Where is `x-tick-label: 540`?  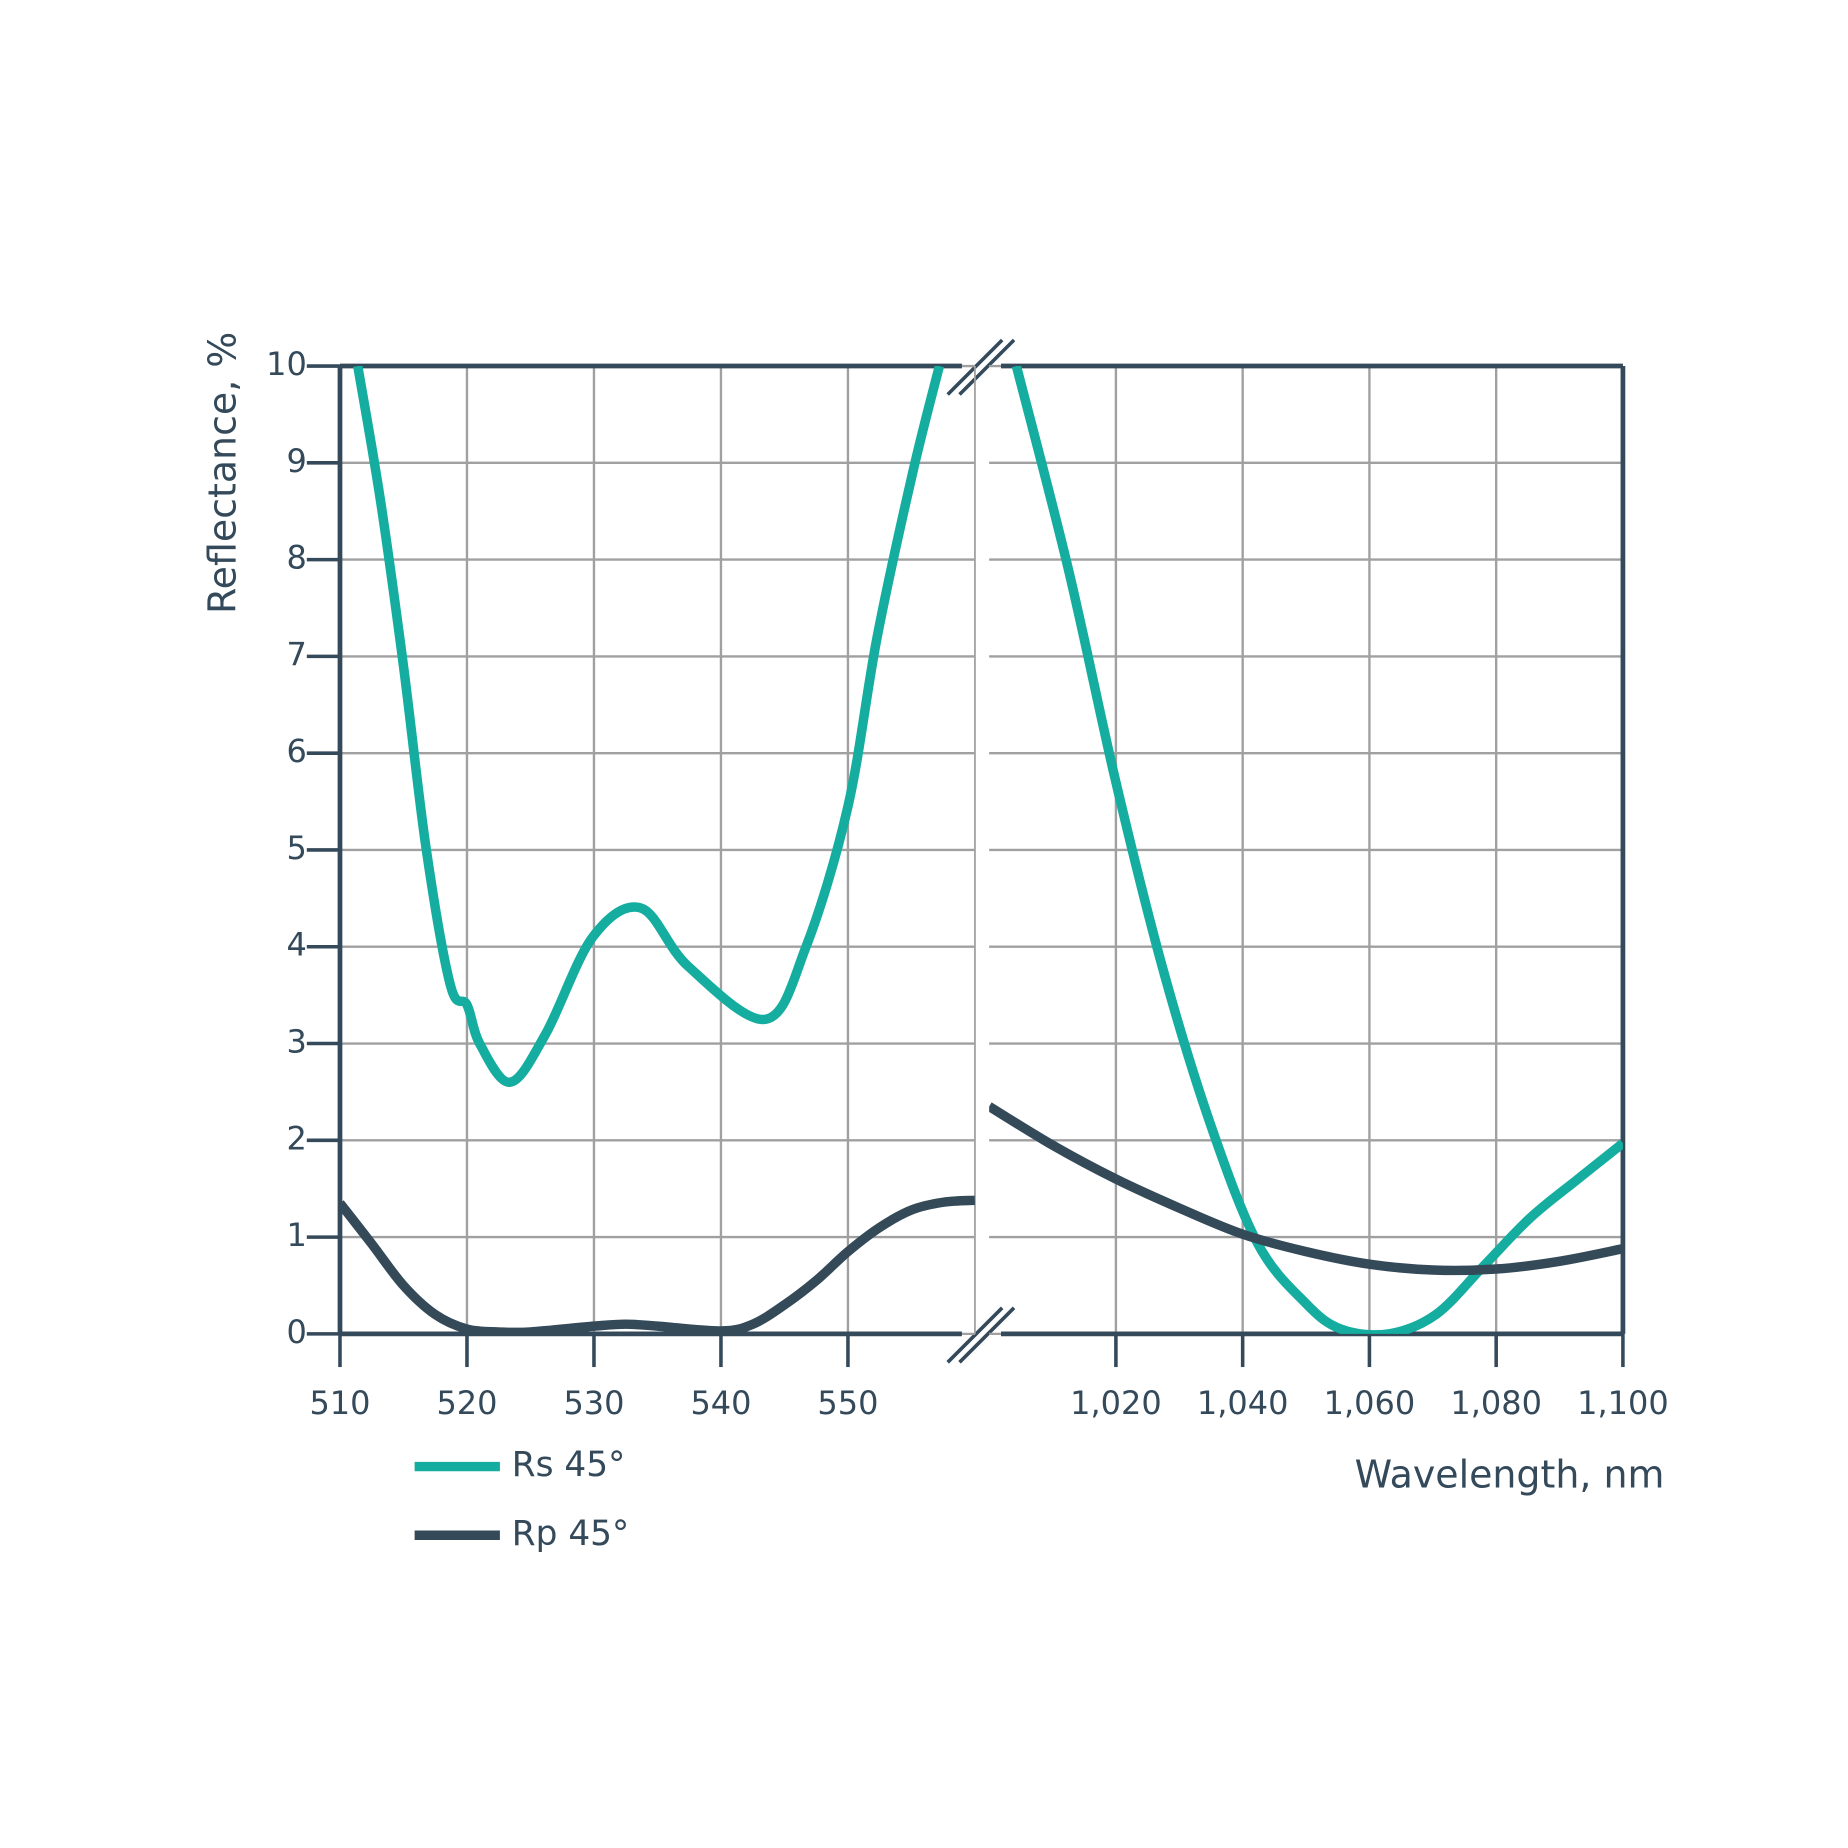
x-tick-label: 540 is located at coordinates (720, 1403).